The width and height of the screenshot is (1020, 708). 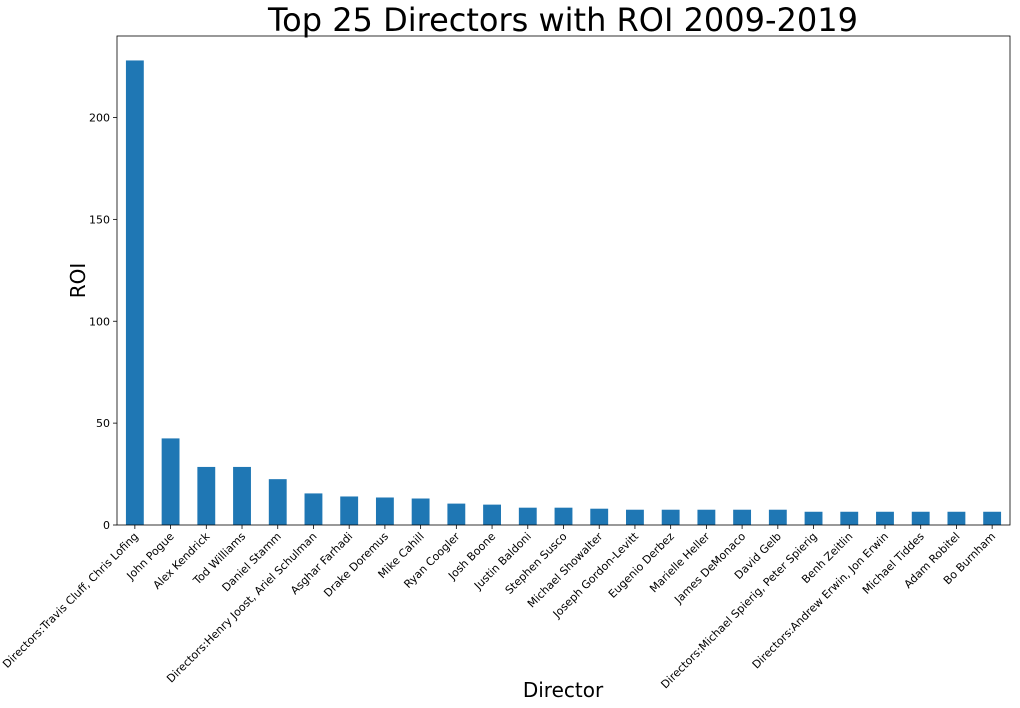 What do you see at coordinates (562, 20) in the screenshot?
I see `chart-title: Top 25 Directors with ROI 2009-2019` at bounding box center [562, 20].